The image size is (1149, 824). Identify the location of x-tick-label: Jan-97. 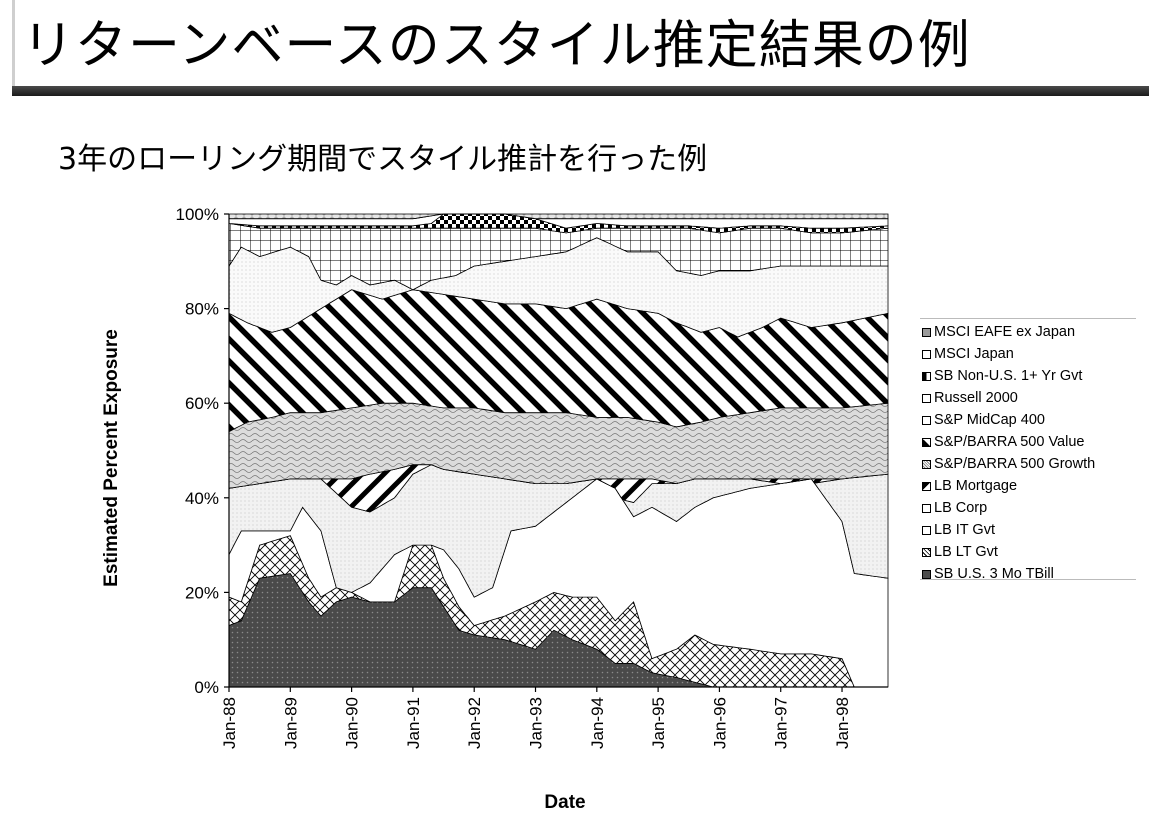
(781, 723).